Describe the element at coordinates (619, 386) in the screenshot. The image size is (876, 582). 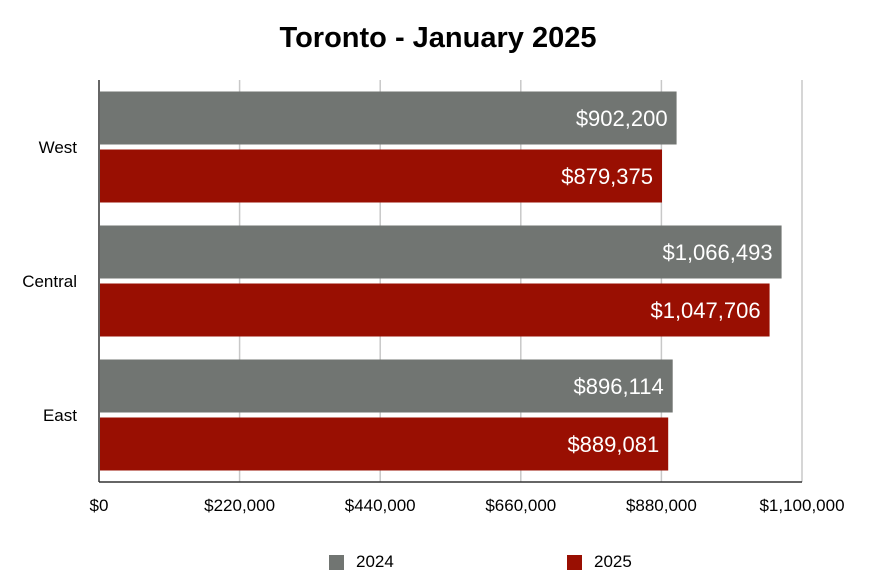
I see `bar-value-label: $896,114` at that location.